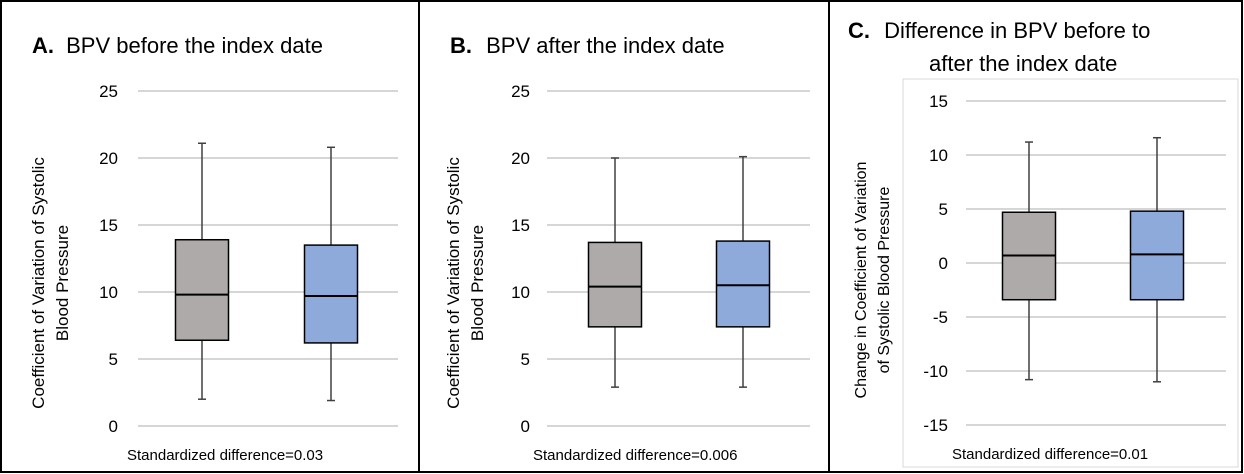  What do you see at coordinates (884, 280) in the screenshot?
I see `panel-c-ylabel-line2: of Systolic Blood Pressure` at bounding box center [884, 280].